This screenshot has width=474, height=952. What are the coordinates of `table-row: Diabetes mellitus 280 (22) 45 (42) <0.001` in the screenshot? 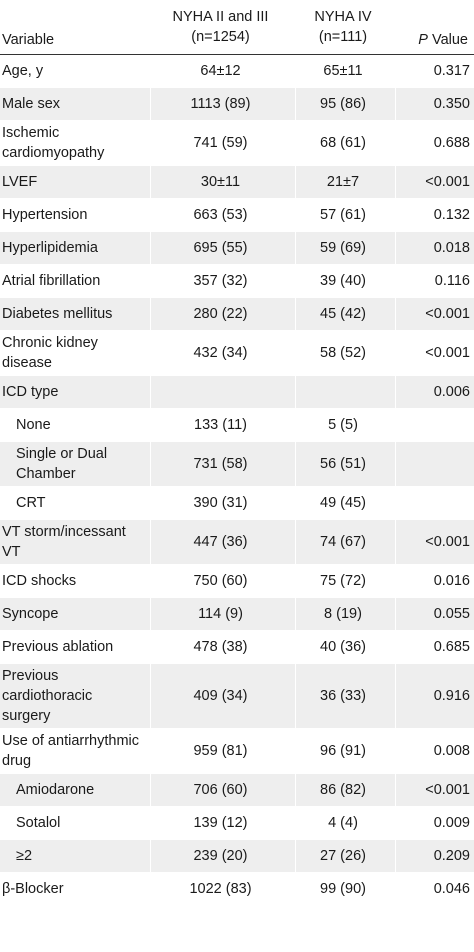 It's located at (237, 314).